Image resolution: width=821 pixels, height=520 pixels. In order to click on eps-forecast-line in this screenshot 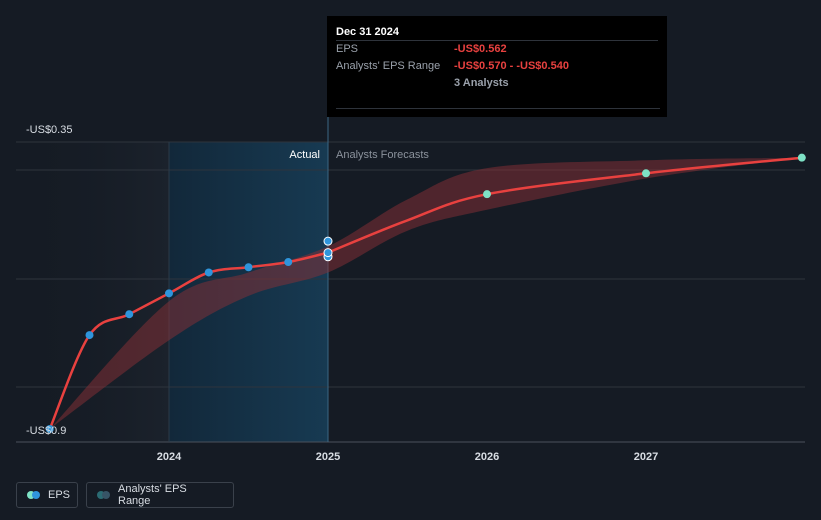, I will do `click(564, 205)`.